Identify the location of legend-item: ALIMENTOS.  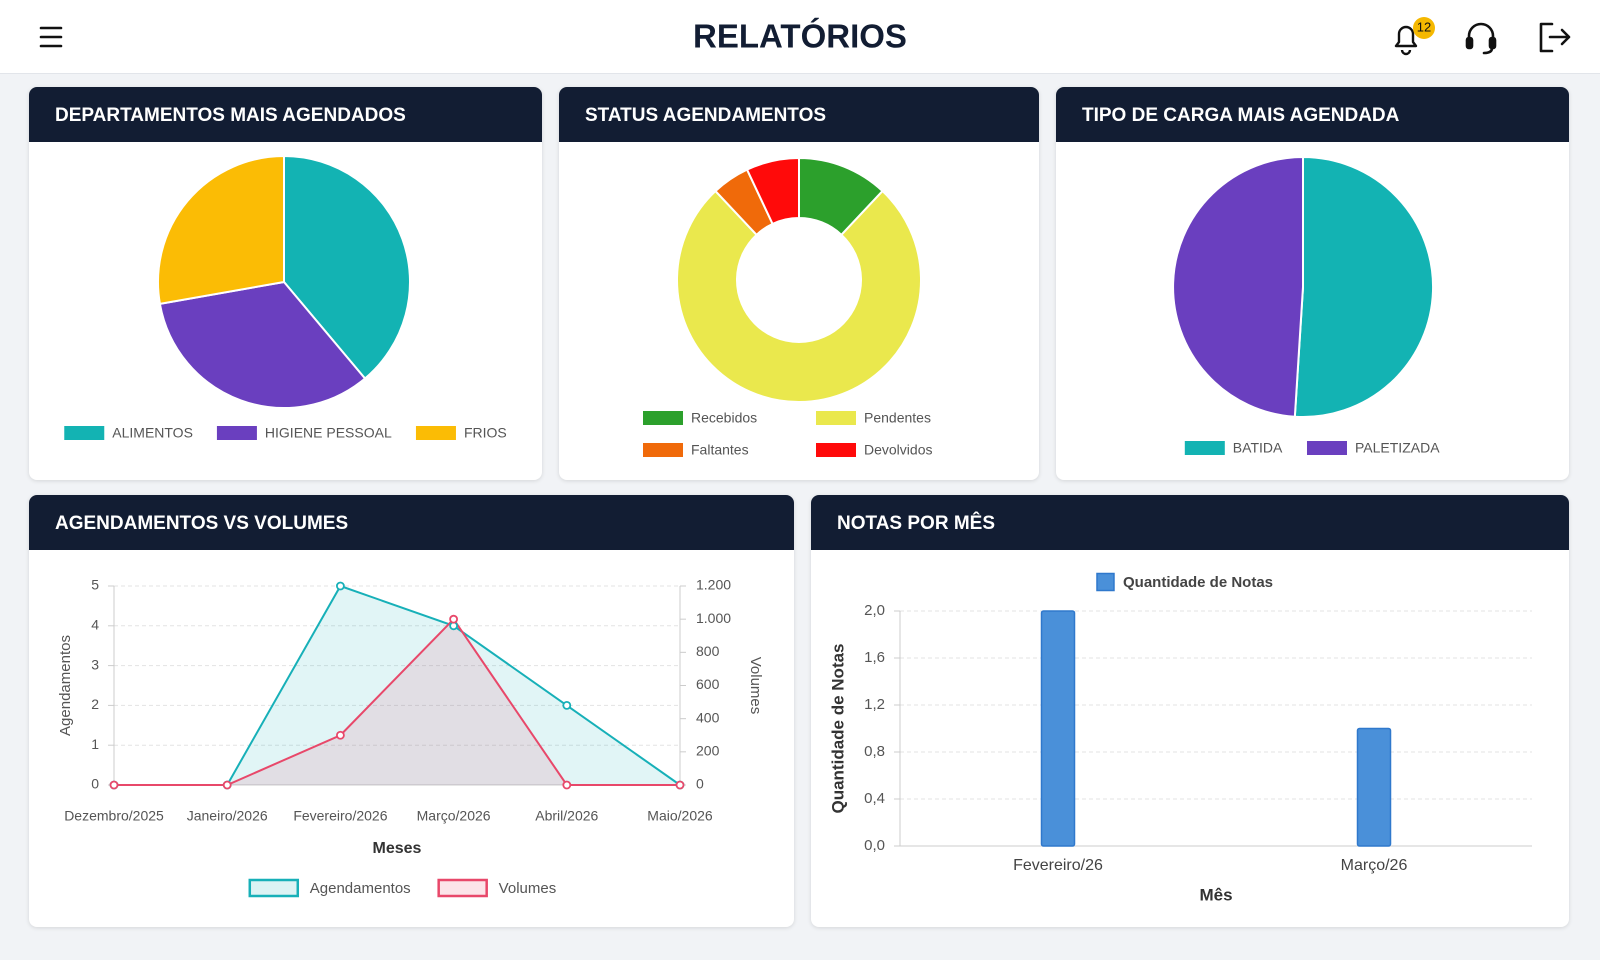
(128, 433).